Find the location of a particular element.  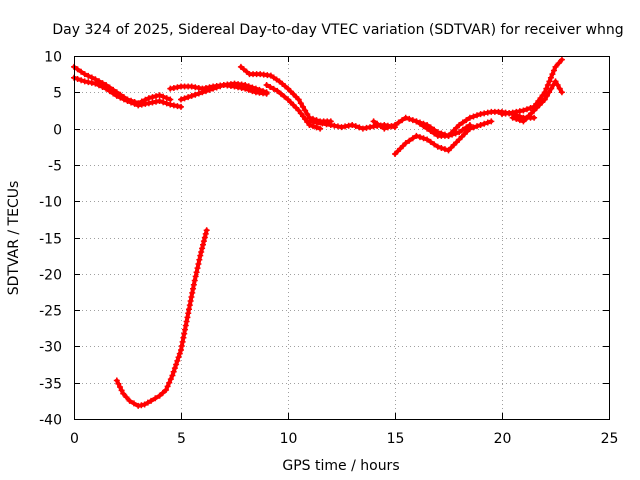

y-tick-label: -25 is located at coordinates (50, 312).